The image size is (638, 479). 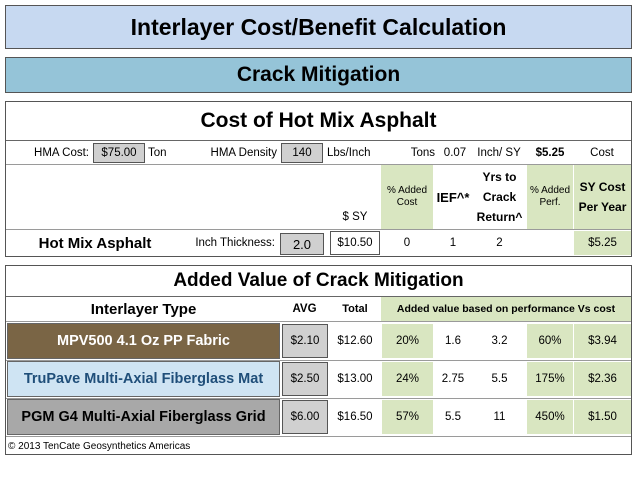 I want to click on col-sy-header: $ SY, so click(x=355, y=217).